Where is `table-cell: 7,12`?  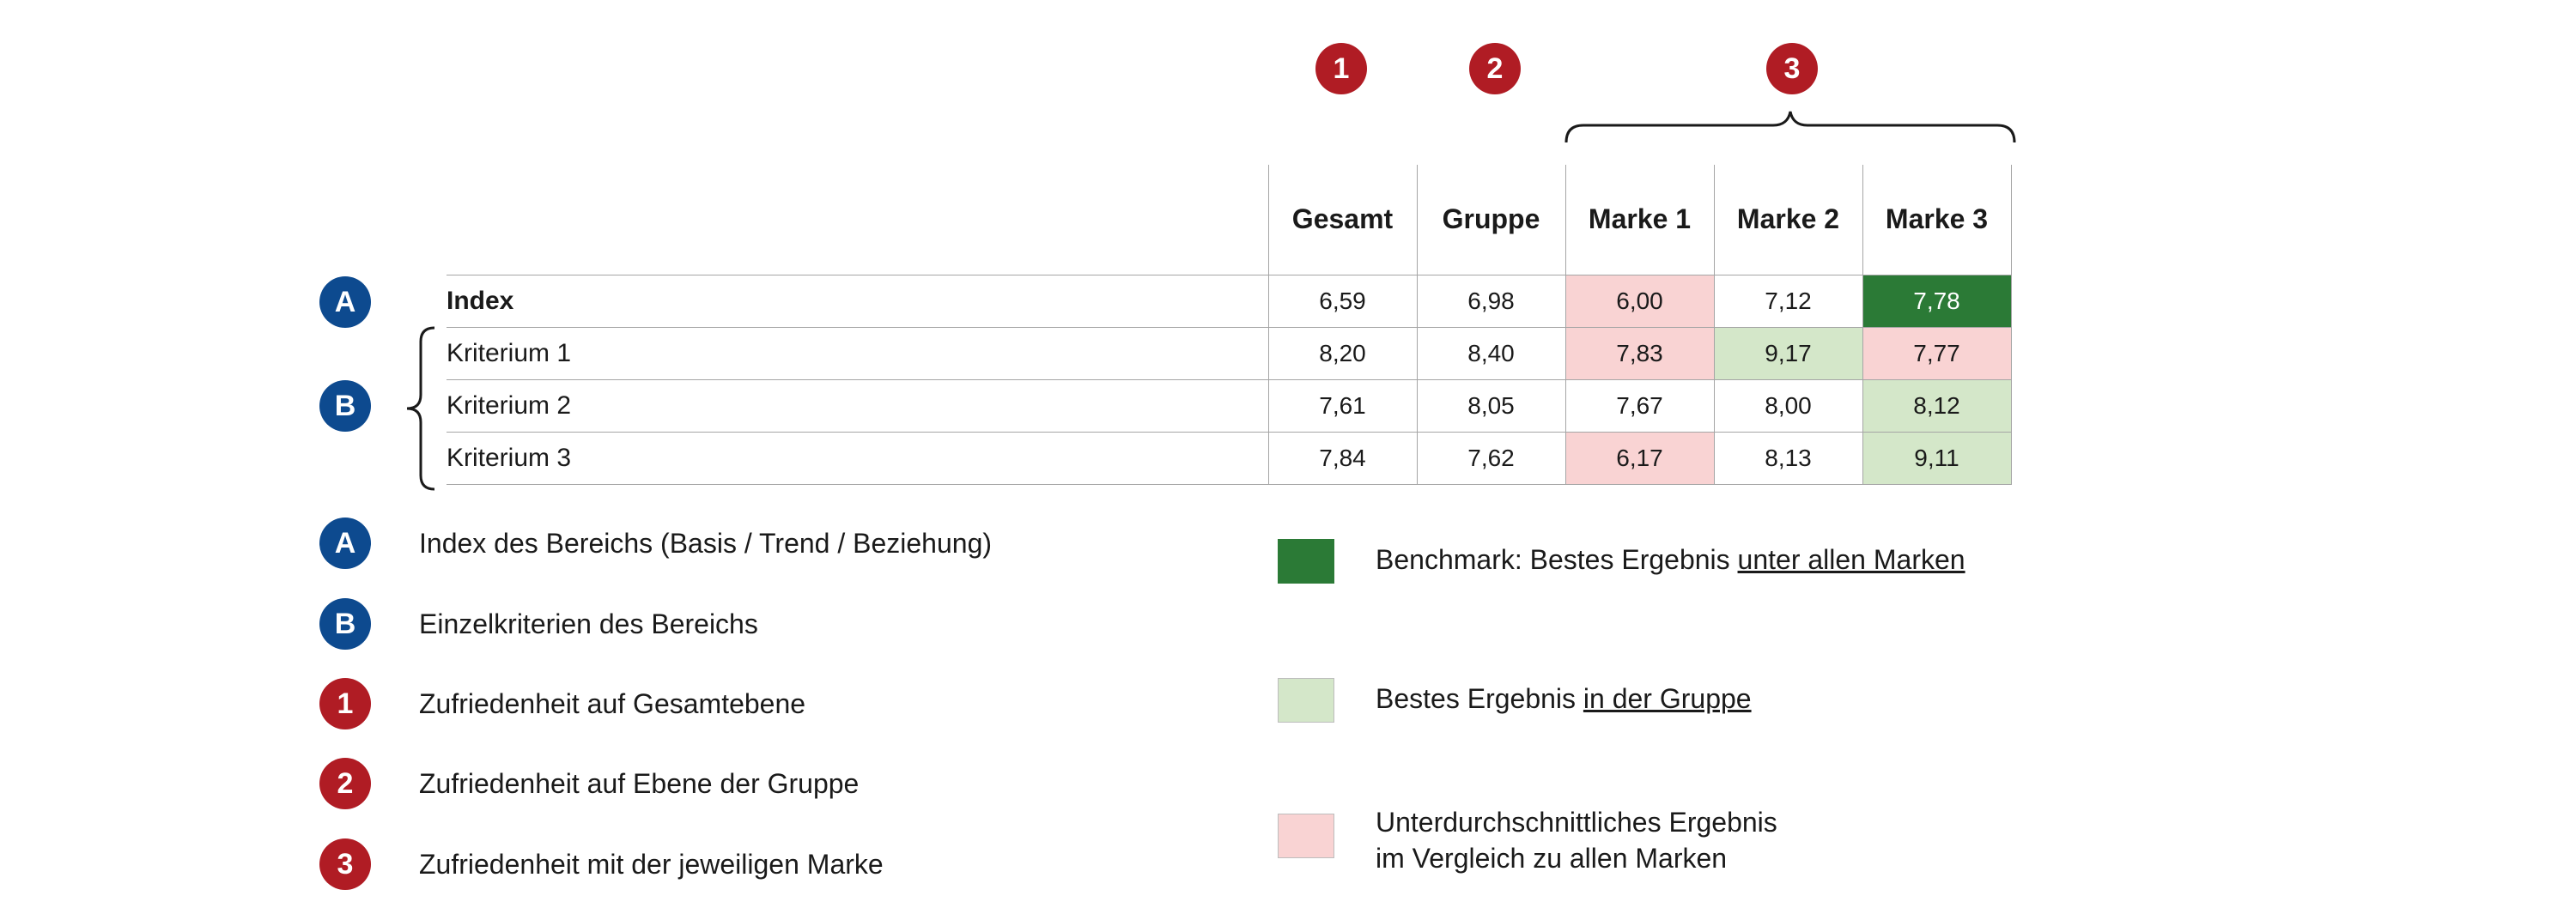 table-cell: 7,12 is located at coordinates (1788, 301).